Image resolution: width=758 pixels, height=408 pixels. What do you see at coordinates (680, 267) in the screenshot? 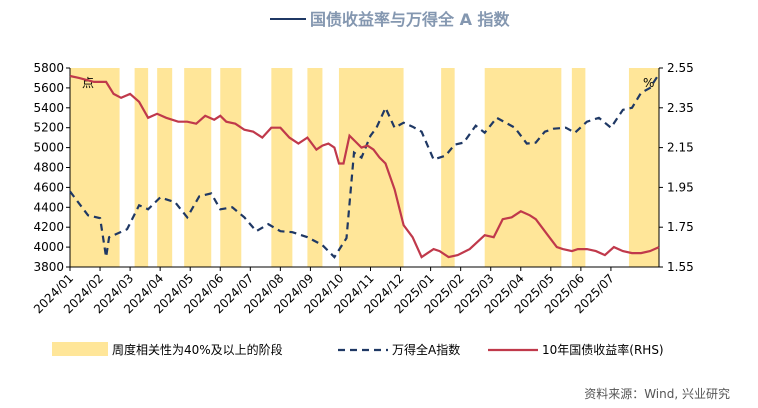
I see `right-tick-label: 1.55` at bounding box center [680, 267].